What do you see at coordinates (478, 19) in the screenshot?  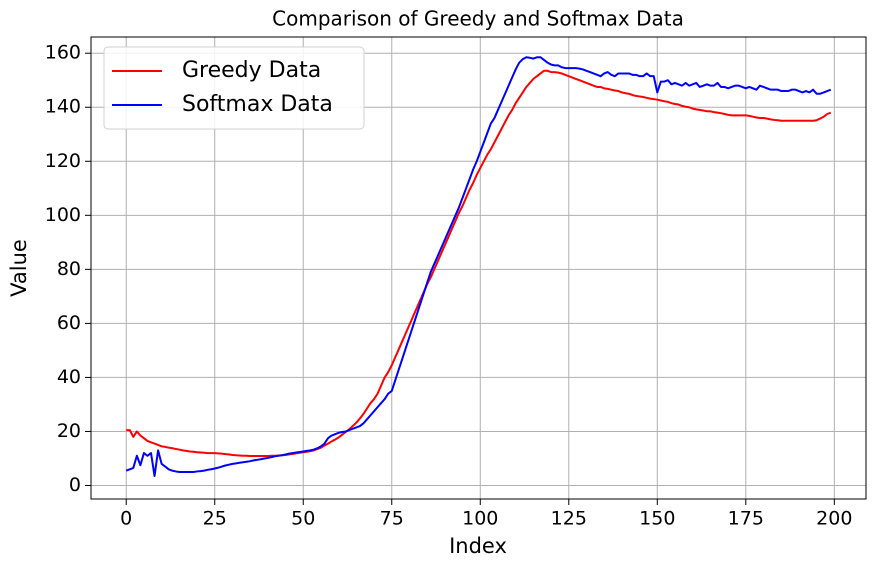 I see `chart-title: Comparison of Greedy and Softmax Data` at bounding box center [478, 19].